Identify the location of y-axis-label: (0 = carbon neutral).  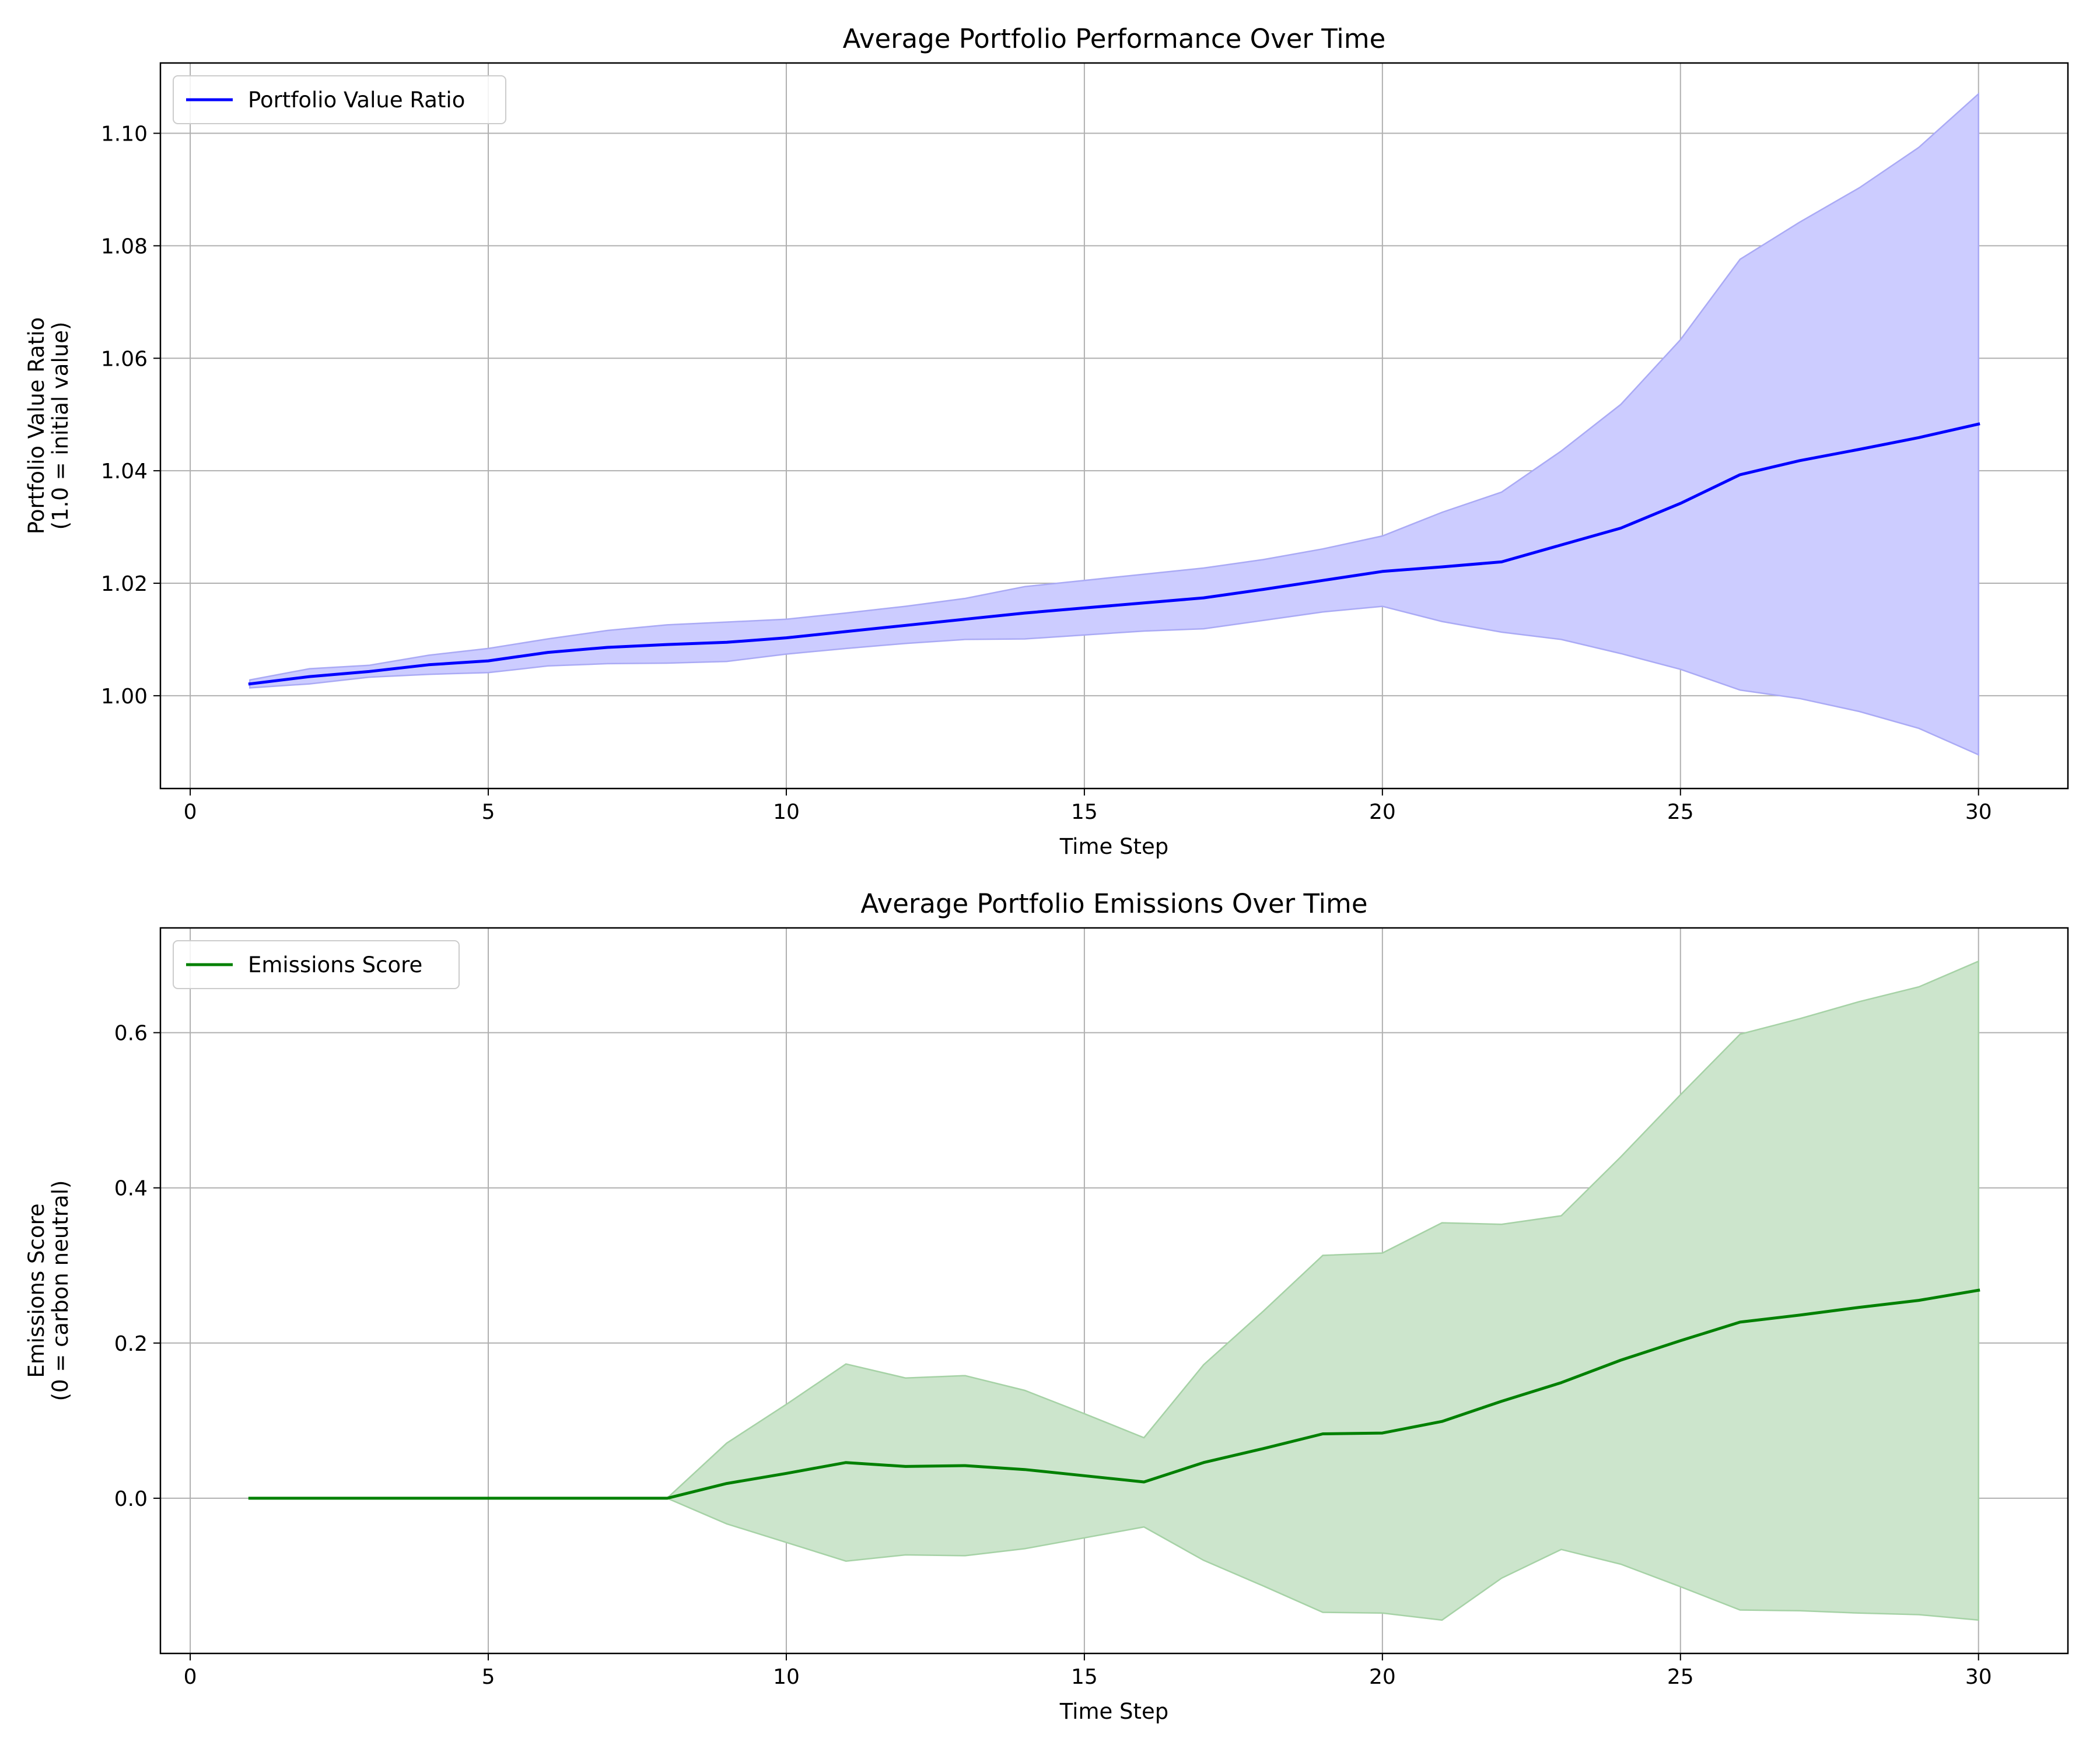
(60, 1290).